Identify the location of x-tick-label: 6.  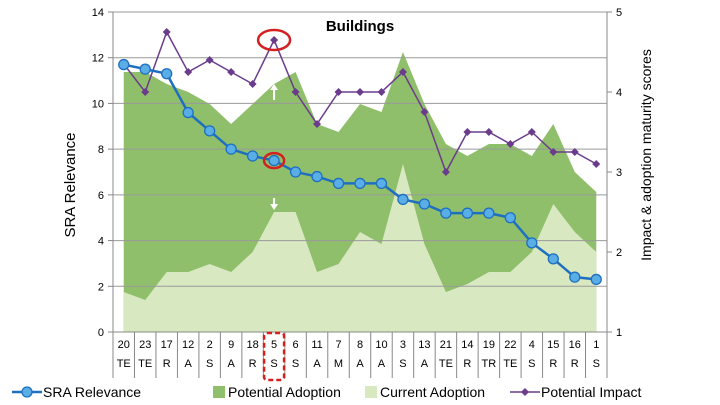
(296, 345).